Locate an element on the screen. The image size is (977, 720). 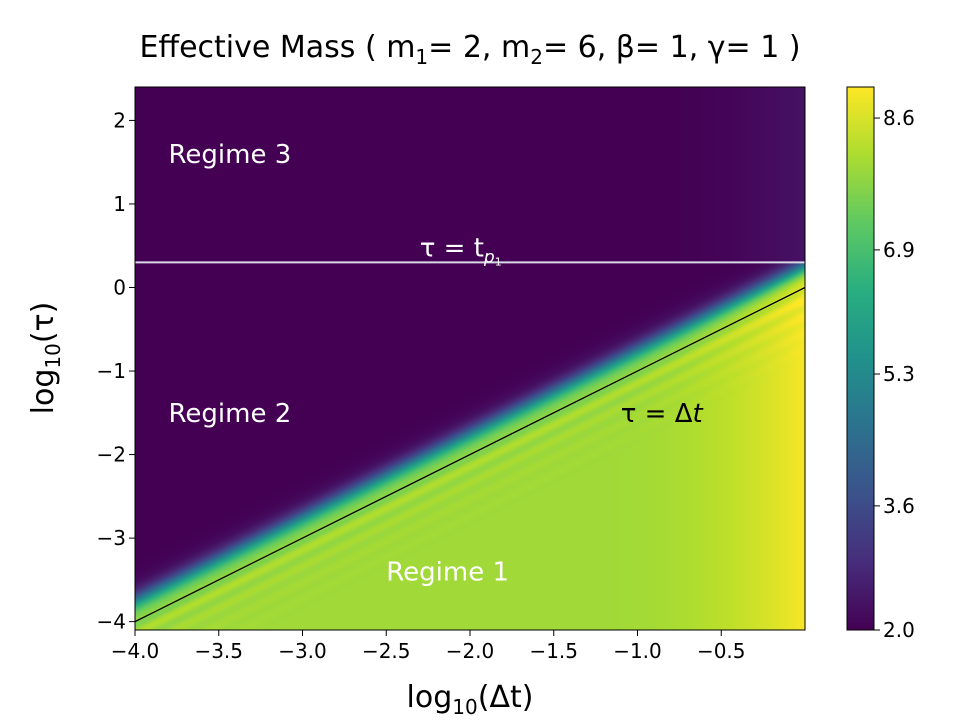
x-tick-label: −0.5 is located at coordinates (721, 651).